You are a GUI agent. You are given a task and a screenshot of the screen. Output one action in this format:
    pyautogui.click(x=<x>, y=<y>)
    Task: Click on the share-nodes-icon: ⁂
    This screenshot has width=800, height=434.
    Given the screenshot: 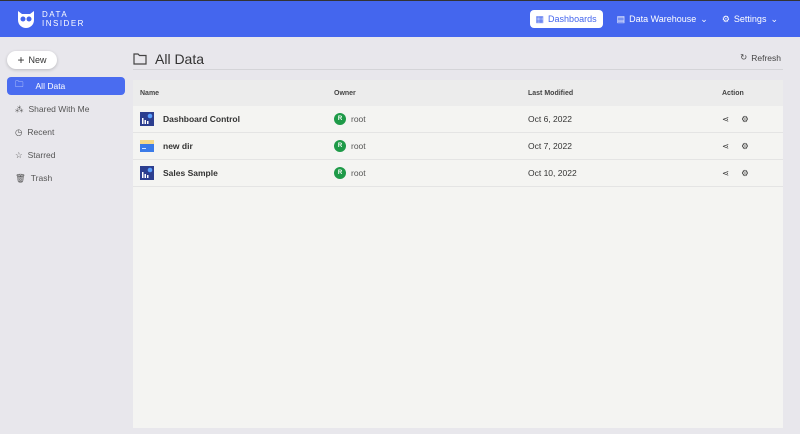 What is the action you would take?
    pyautogui.click(x=19, y=108)
    